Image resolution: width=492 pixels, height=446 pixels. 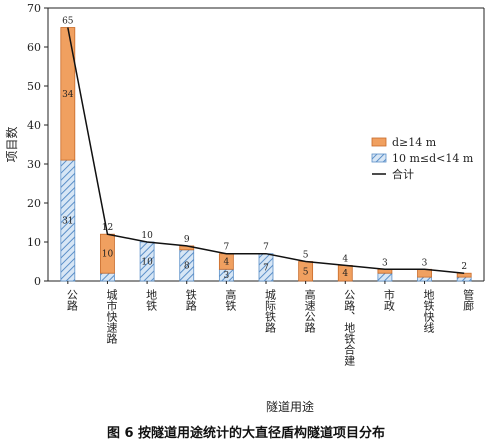 What do you see at coordinates (266, 268) in the screenshot?
I see `data-label-lower: 7` at bounding box center [266, 268].